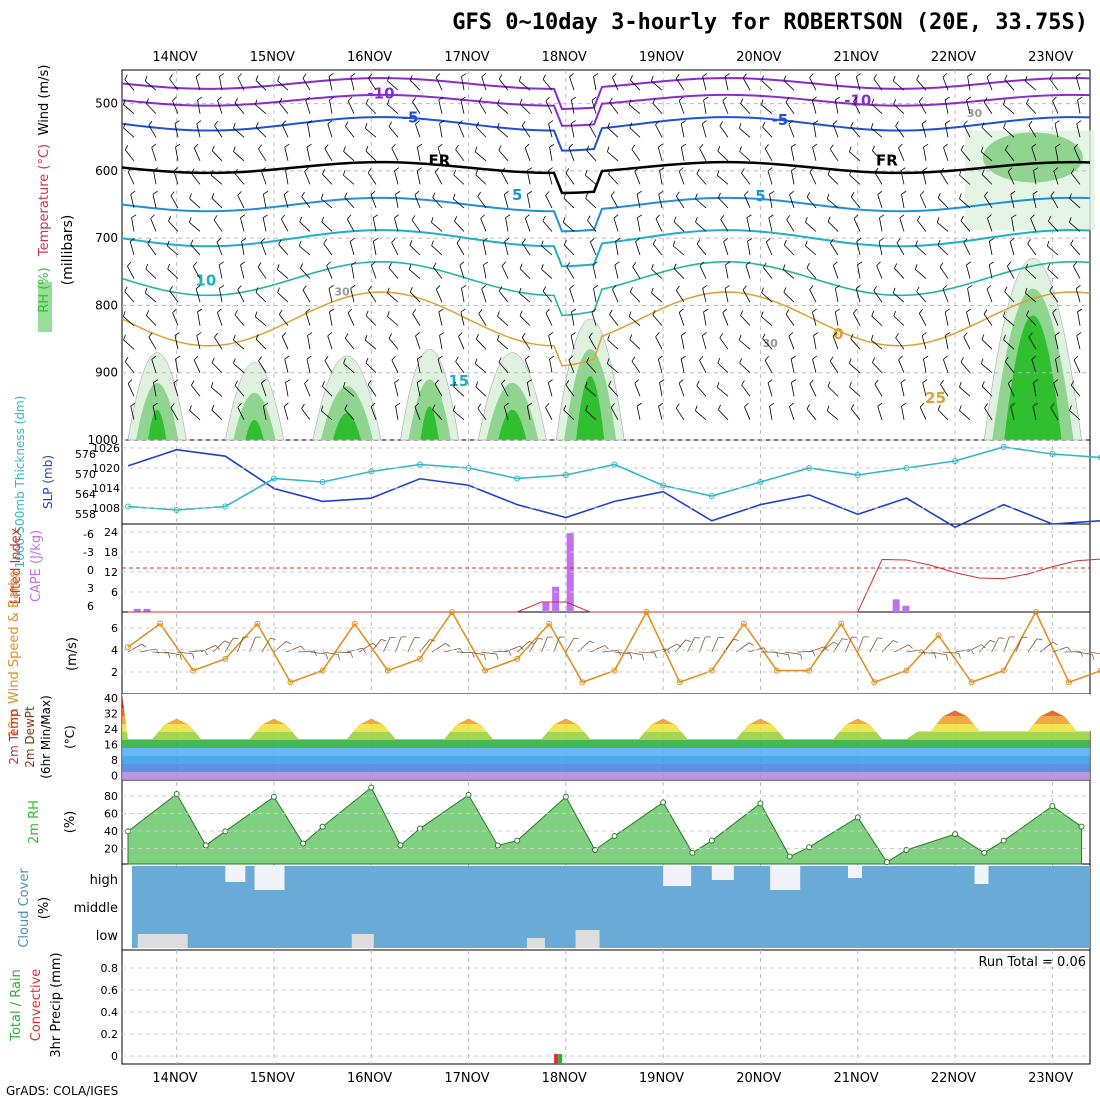  I want to click on thickness-axis-label: 1000-500mb Thickness (dm), so click(20, 482).